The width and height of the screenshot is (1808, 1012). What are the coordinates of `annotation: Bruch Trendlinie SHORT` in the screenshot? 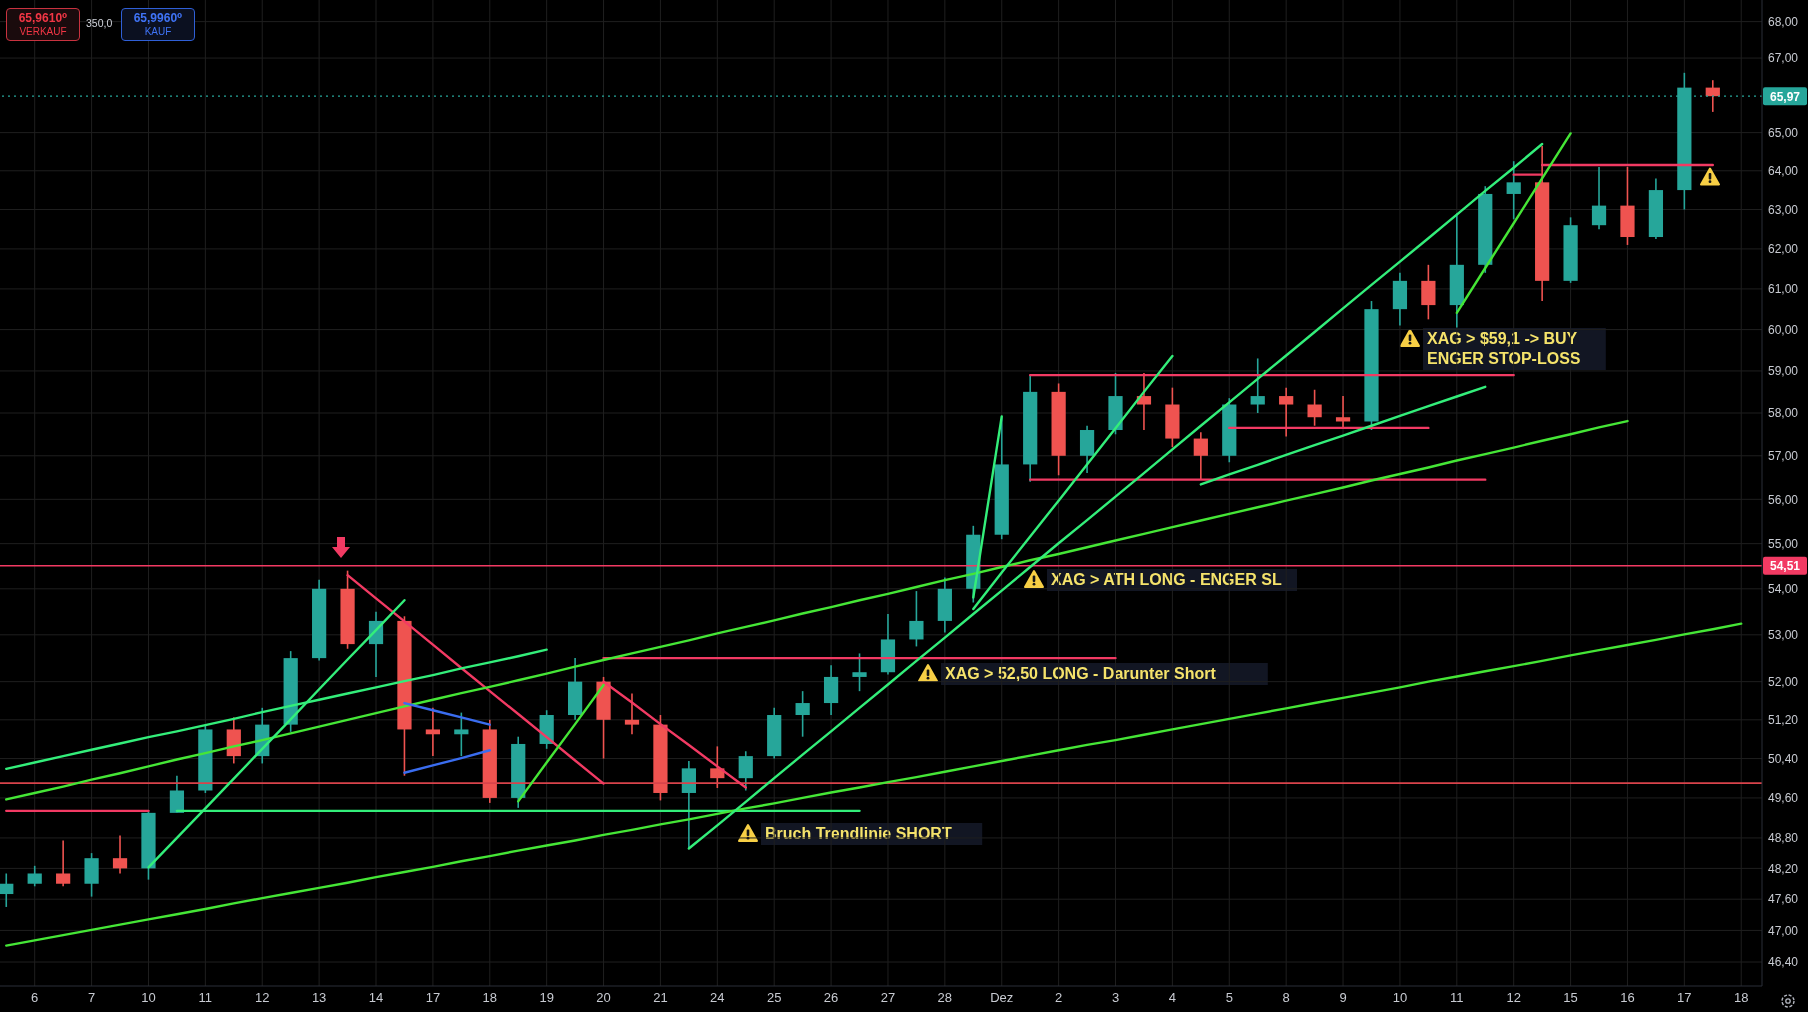 It's located at (858, 833).